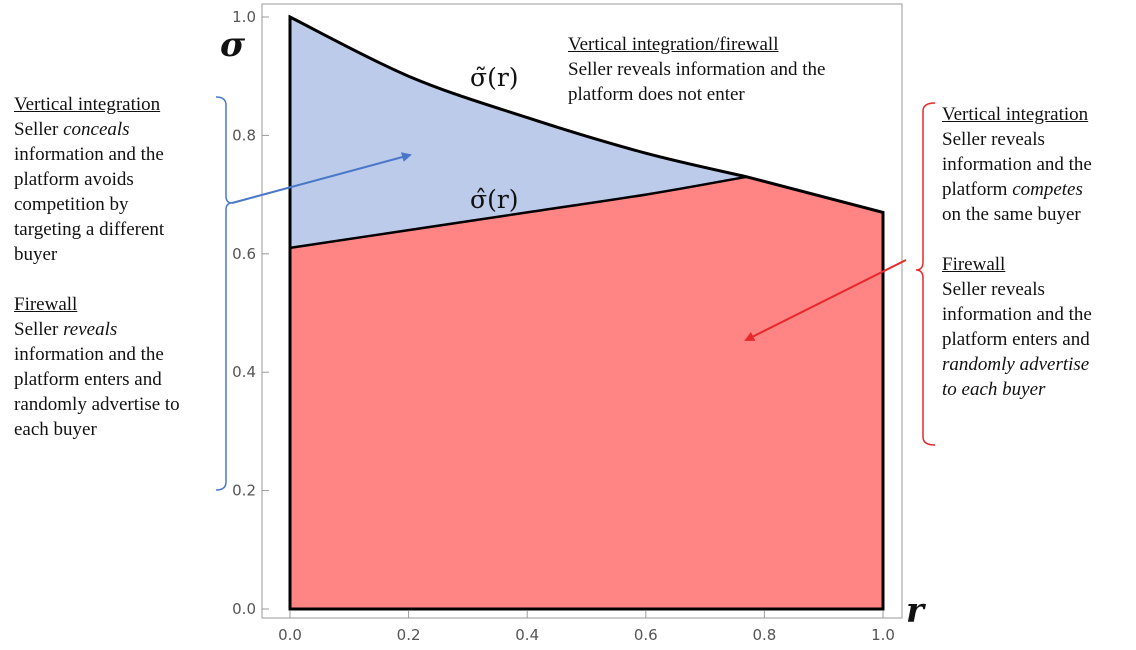 The width and height of the screenshot is (1136, 650). What do you see at coordinates (74, 179) in the screenshot?
I see `annotation-left-line: platform avoids` at bounding box center [74, 179].